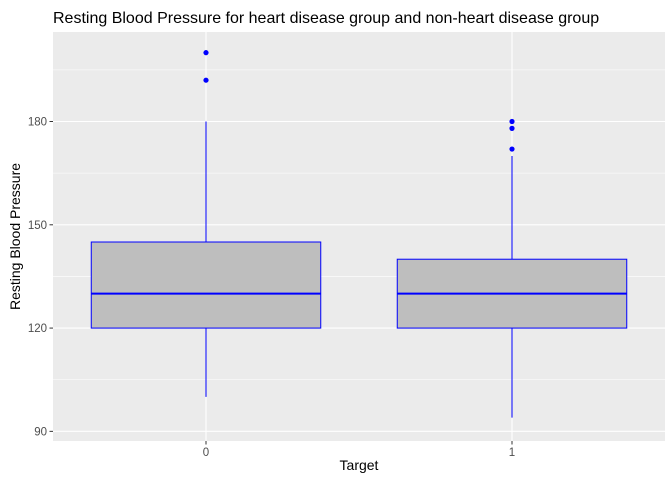  I want to click on x-tick-label: 0, so click(206, 453).